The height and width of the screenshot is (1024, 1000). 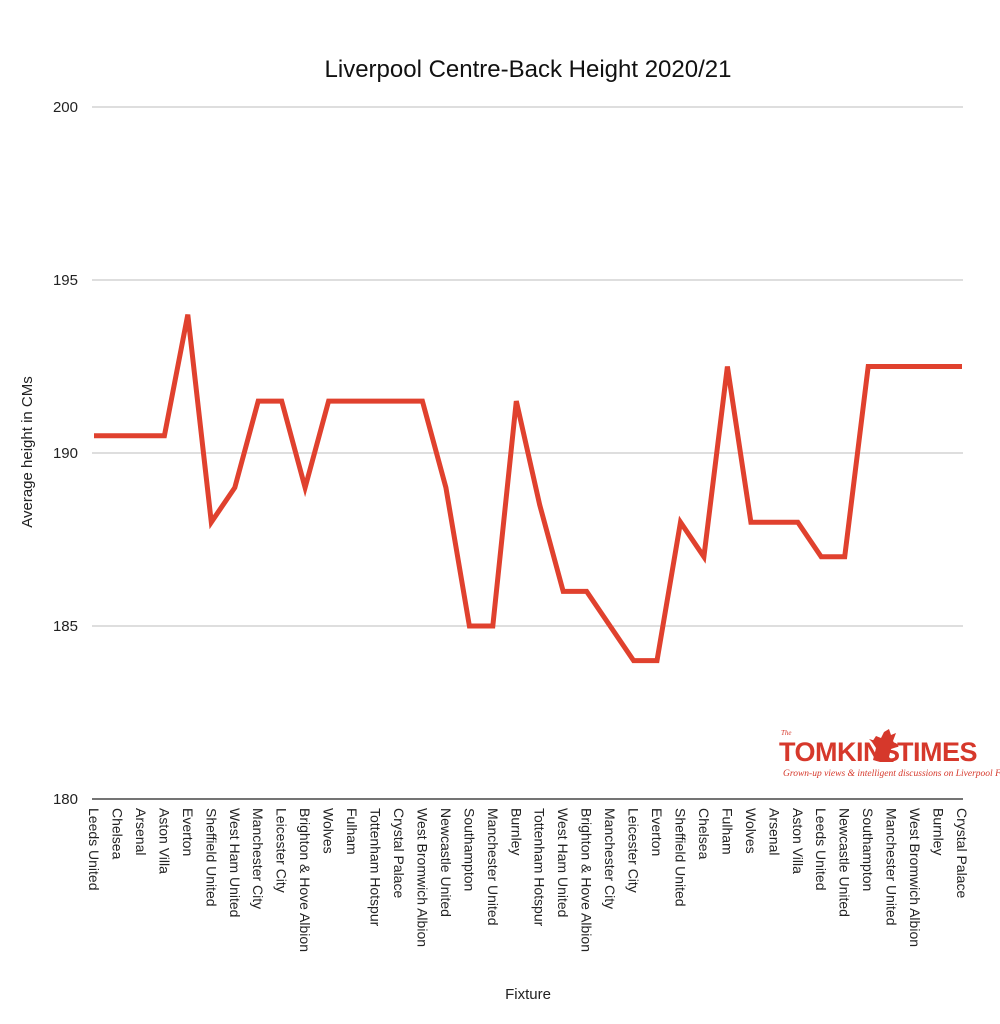 I want to click on chart-title: Liverpool Centre-Back Height 2020/21, so click(x=528, y=69).